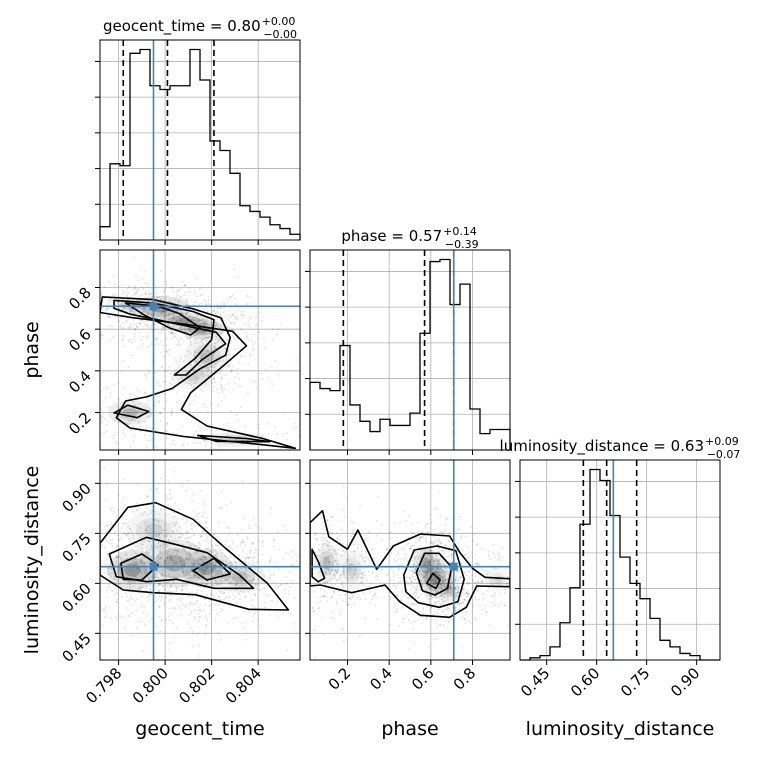  Describe the element at coordinates (196, 685) in the screenshot. I see `x-tick-label-geocent-time: 0.802` at that location.